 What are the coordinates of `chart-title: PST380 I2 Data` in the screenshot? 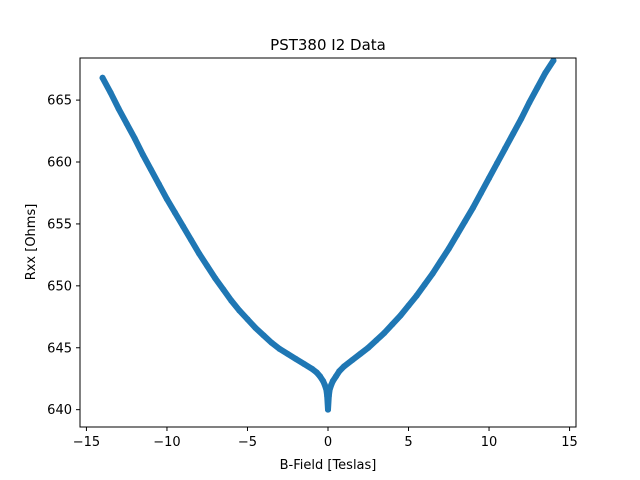 It's located at (328, 45).